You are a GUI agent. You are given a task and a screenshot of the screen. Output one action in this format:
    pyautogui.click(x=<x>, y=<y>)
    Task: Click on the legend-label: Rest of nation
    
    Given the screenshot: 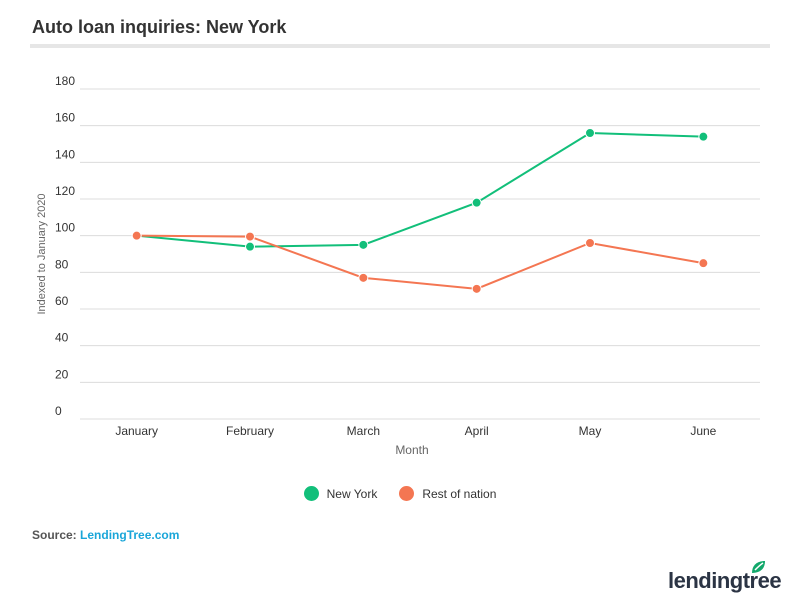 What is the action you would take?
    pyautogui.click(x=459, y=493)
    